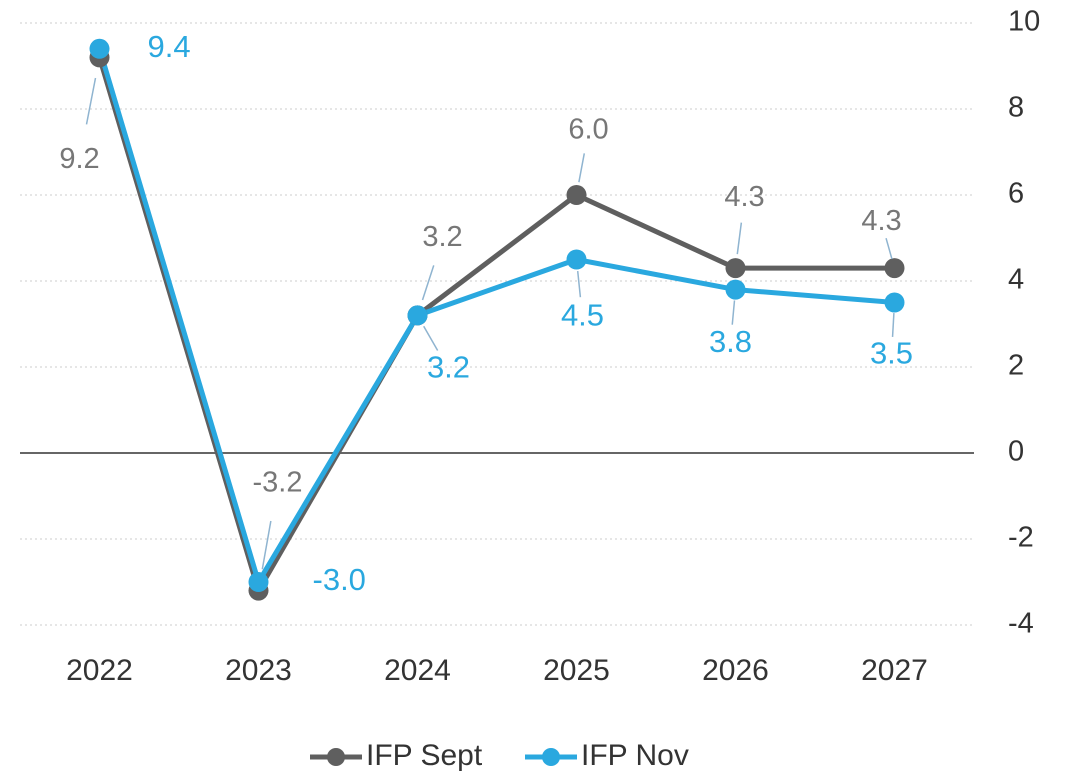  What do you see at coordinates (169, 46) in the screenshot?
I see `data-label: 9.4` at bounding box center [169, 46].